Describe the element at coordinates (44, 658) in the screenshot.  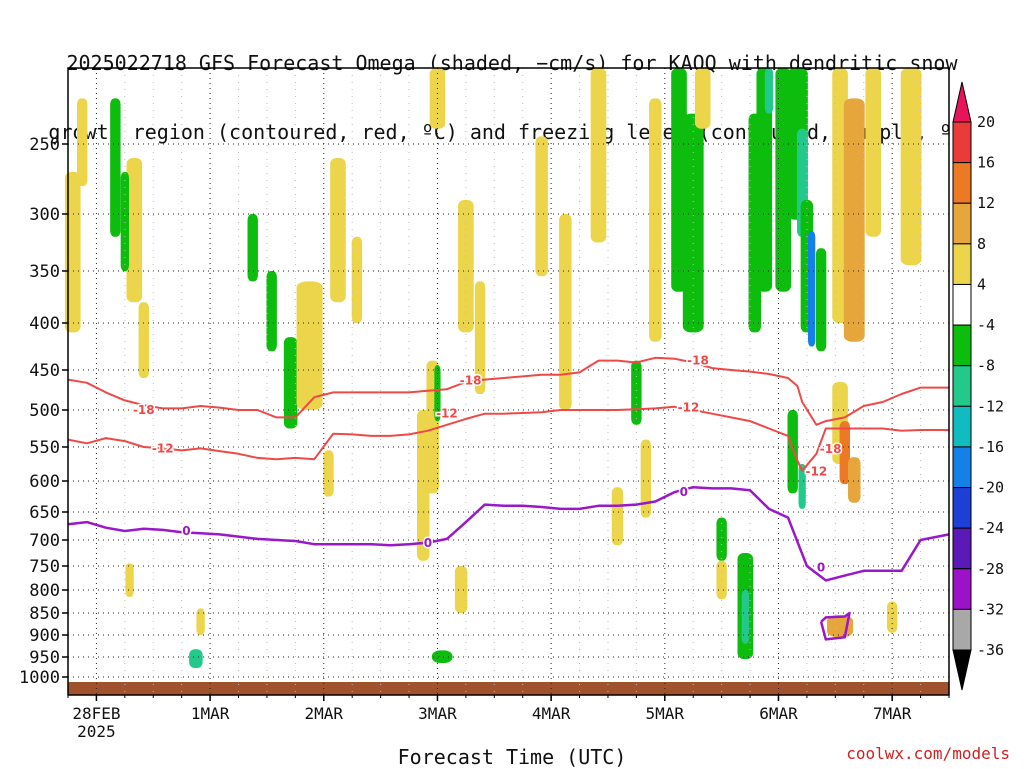
I see `y-tick-label: 950` at that location.